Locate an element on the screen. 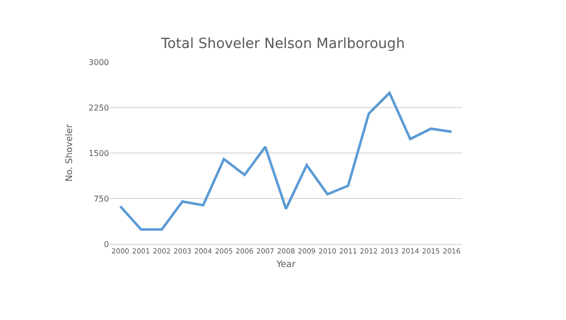 The width and height of the screenshot is (566, 320). x-axis-title: Year is located at coordinates (285, 265).